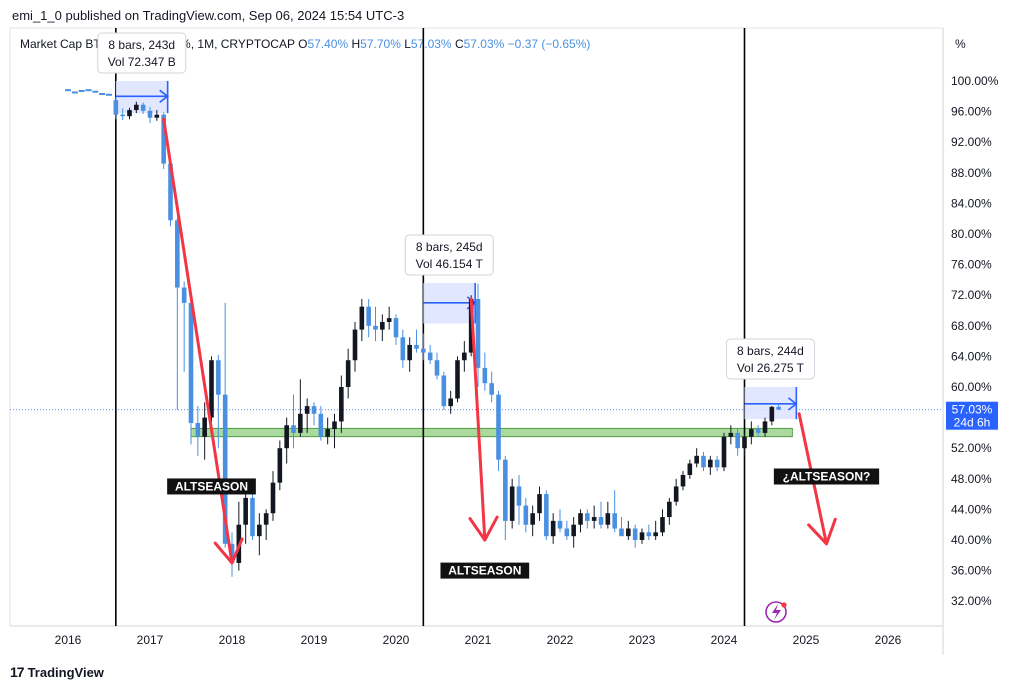 The image size is (1024, 689). I want to click on tradingview-logo-text: TradingView, so click(65, 672).